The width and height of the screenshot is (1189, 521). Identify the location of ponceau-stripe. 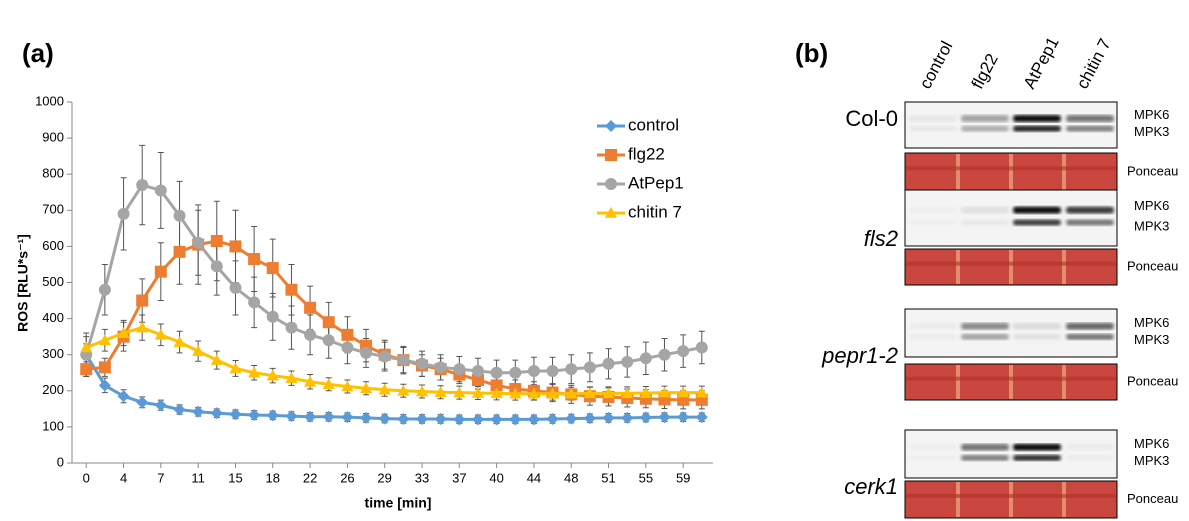
(1011, 263).